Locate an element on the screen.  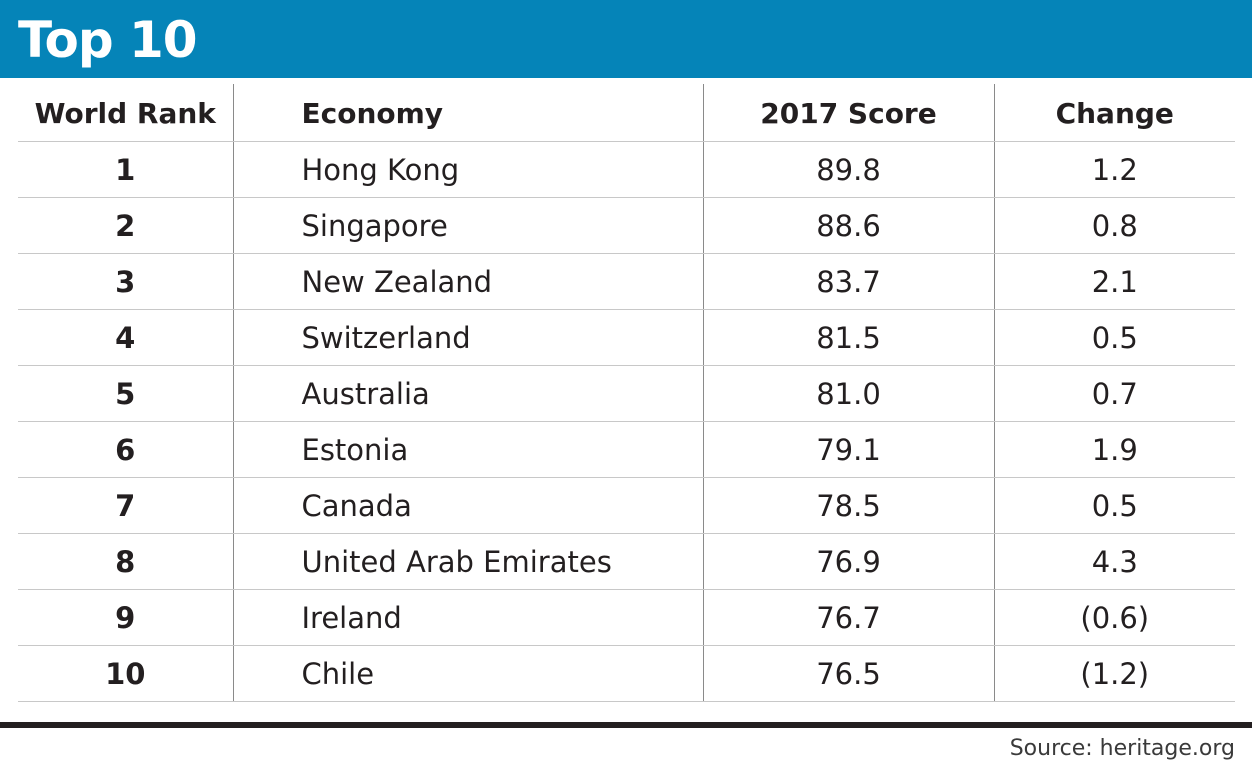
economy-cell: Ireland is located at coordinates (468, 617).